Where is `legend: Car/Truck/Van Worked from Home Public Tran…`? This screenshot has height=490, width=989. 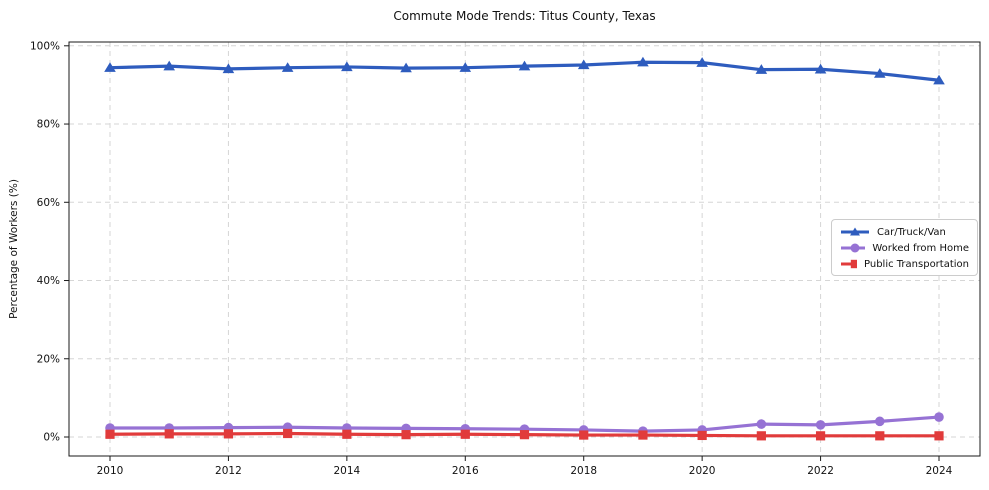
legend: Car/Truck/Van Worked from Home Public Tran… is located at coordinates (904, 247).